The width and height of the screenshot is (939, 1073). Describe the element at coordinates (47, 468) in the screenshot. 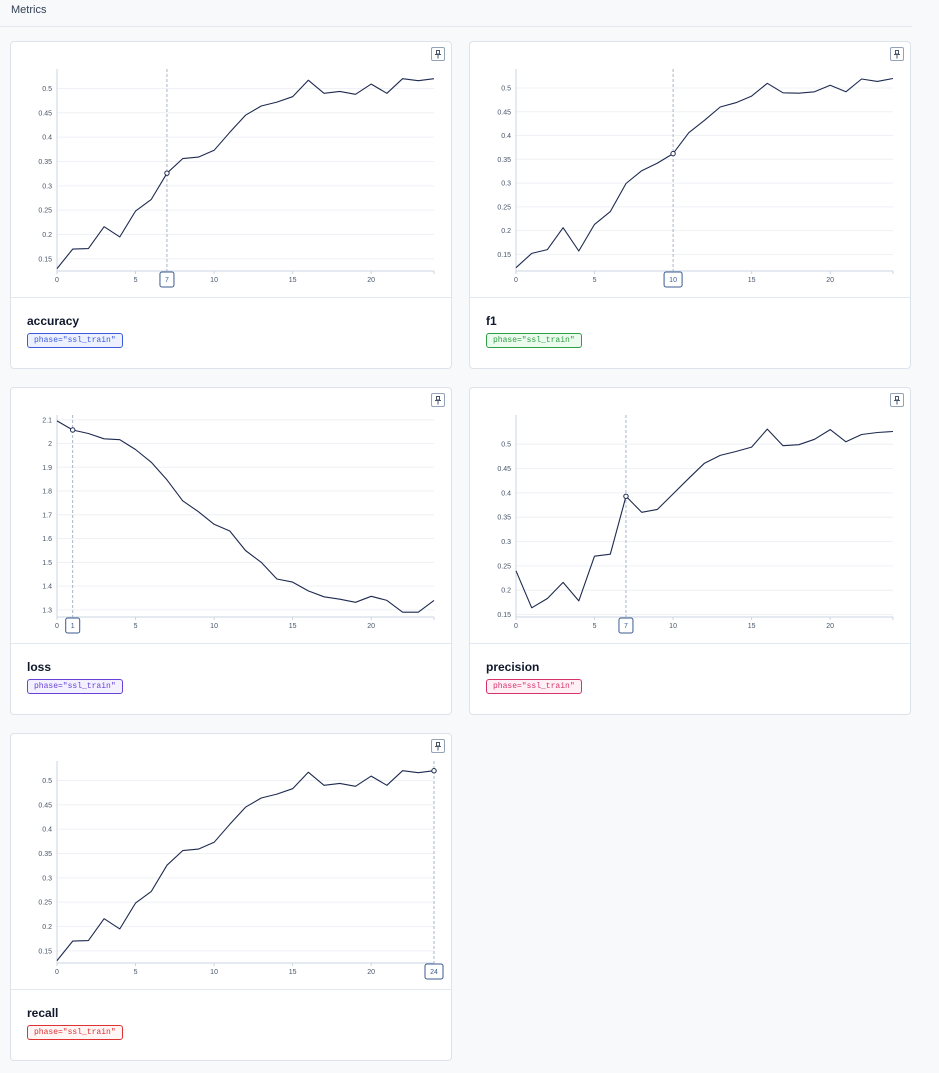

I see `y-tick-label: 1.9` at that location.